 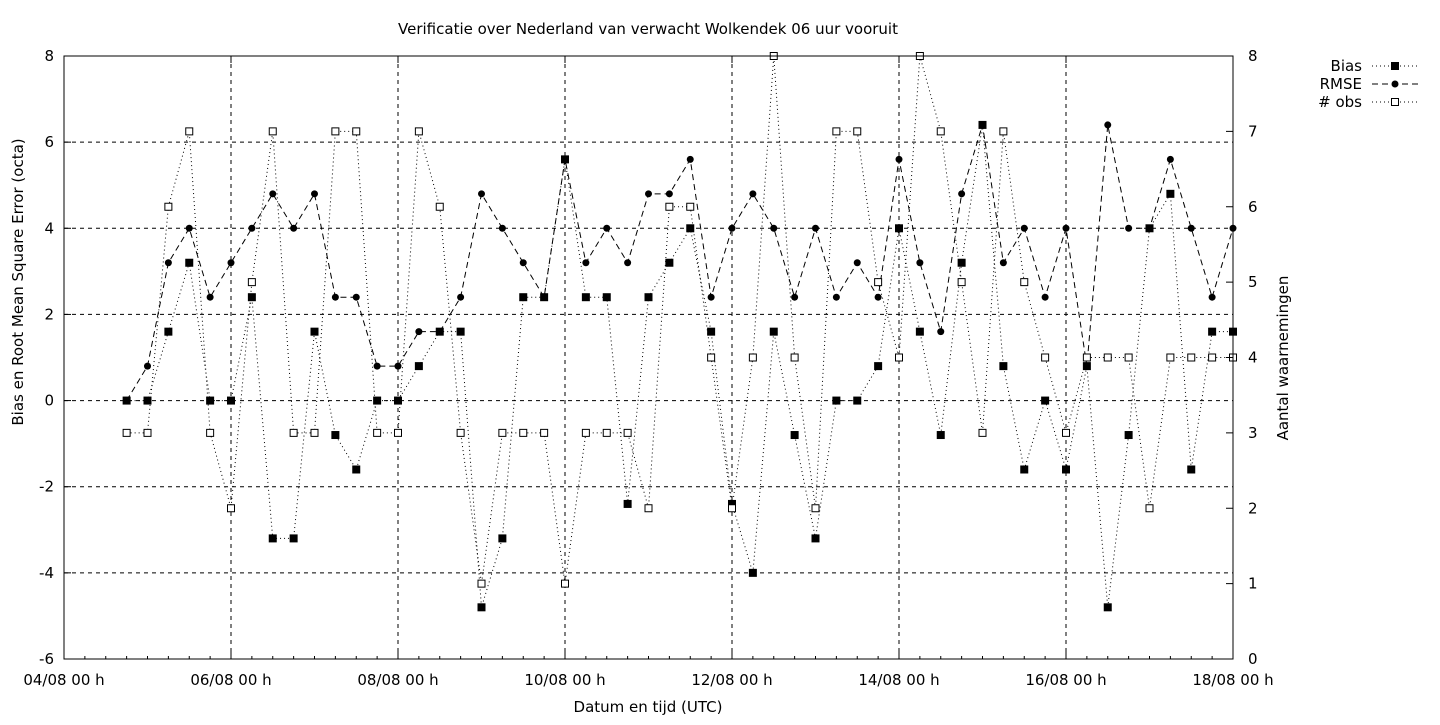 I want to click on legend-marker-rmse, so click(x=1395, y=84).